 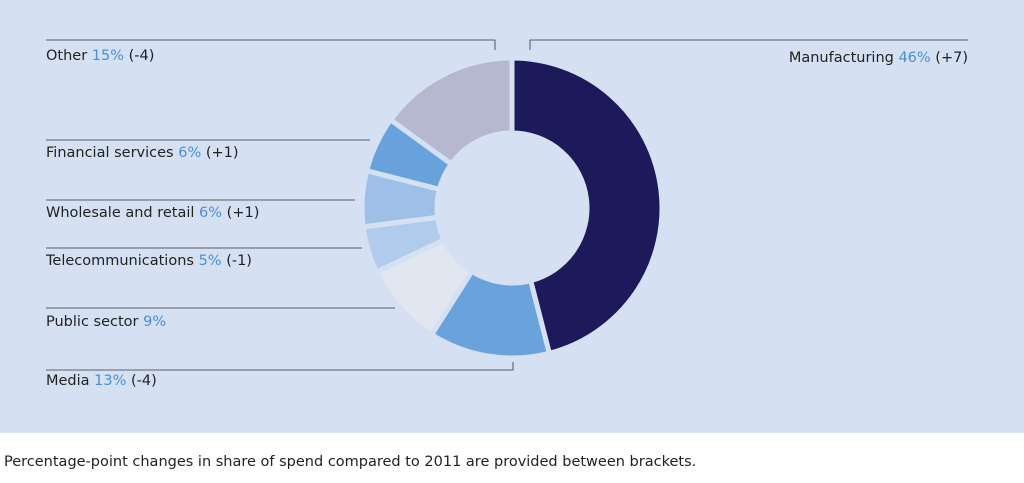 What do you see at coordinates (951, 58) in the screenshot?
I see `change-label: (+7)` at bounding box center [951, 58].